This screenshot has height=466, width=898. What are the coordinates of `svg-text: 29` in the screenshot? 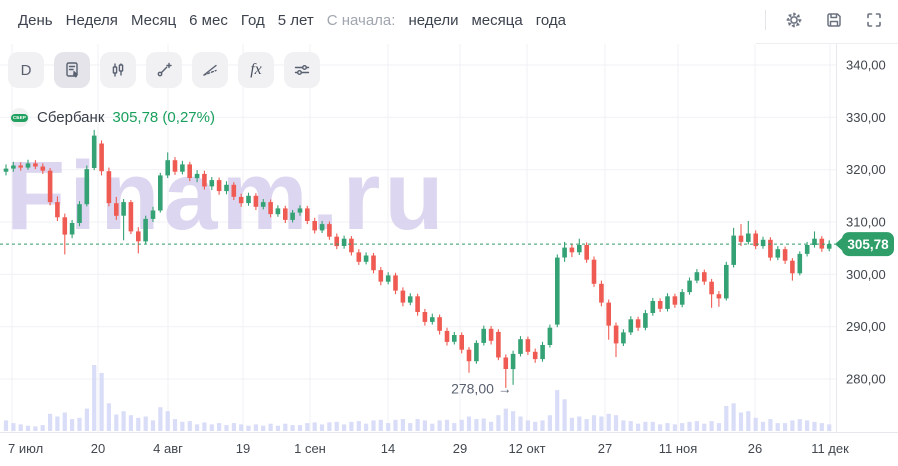 It's located at (460, 448).